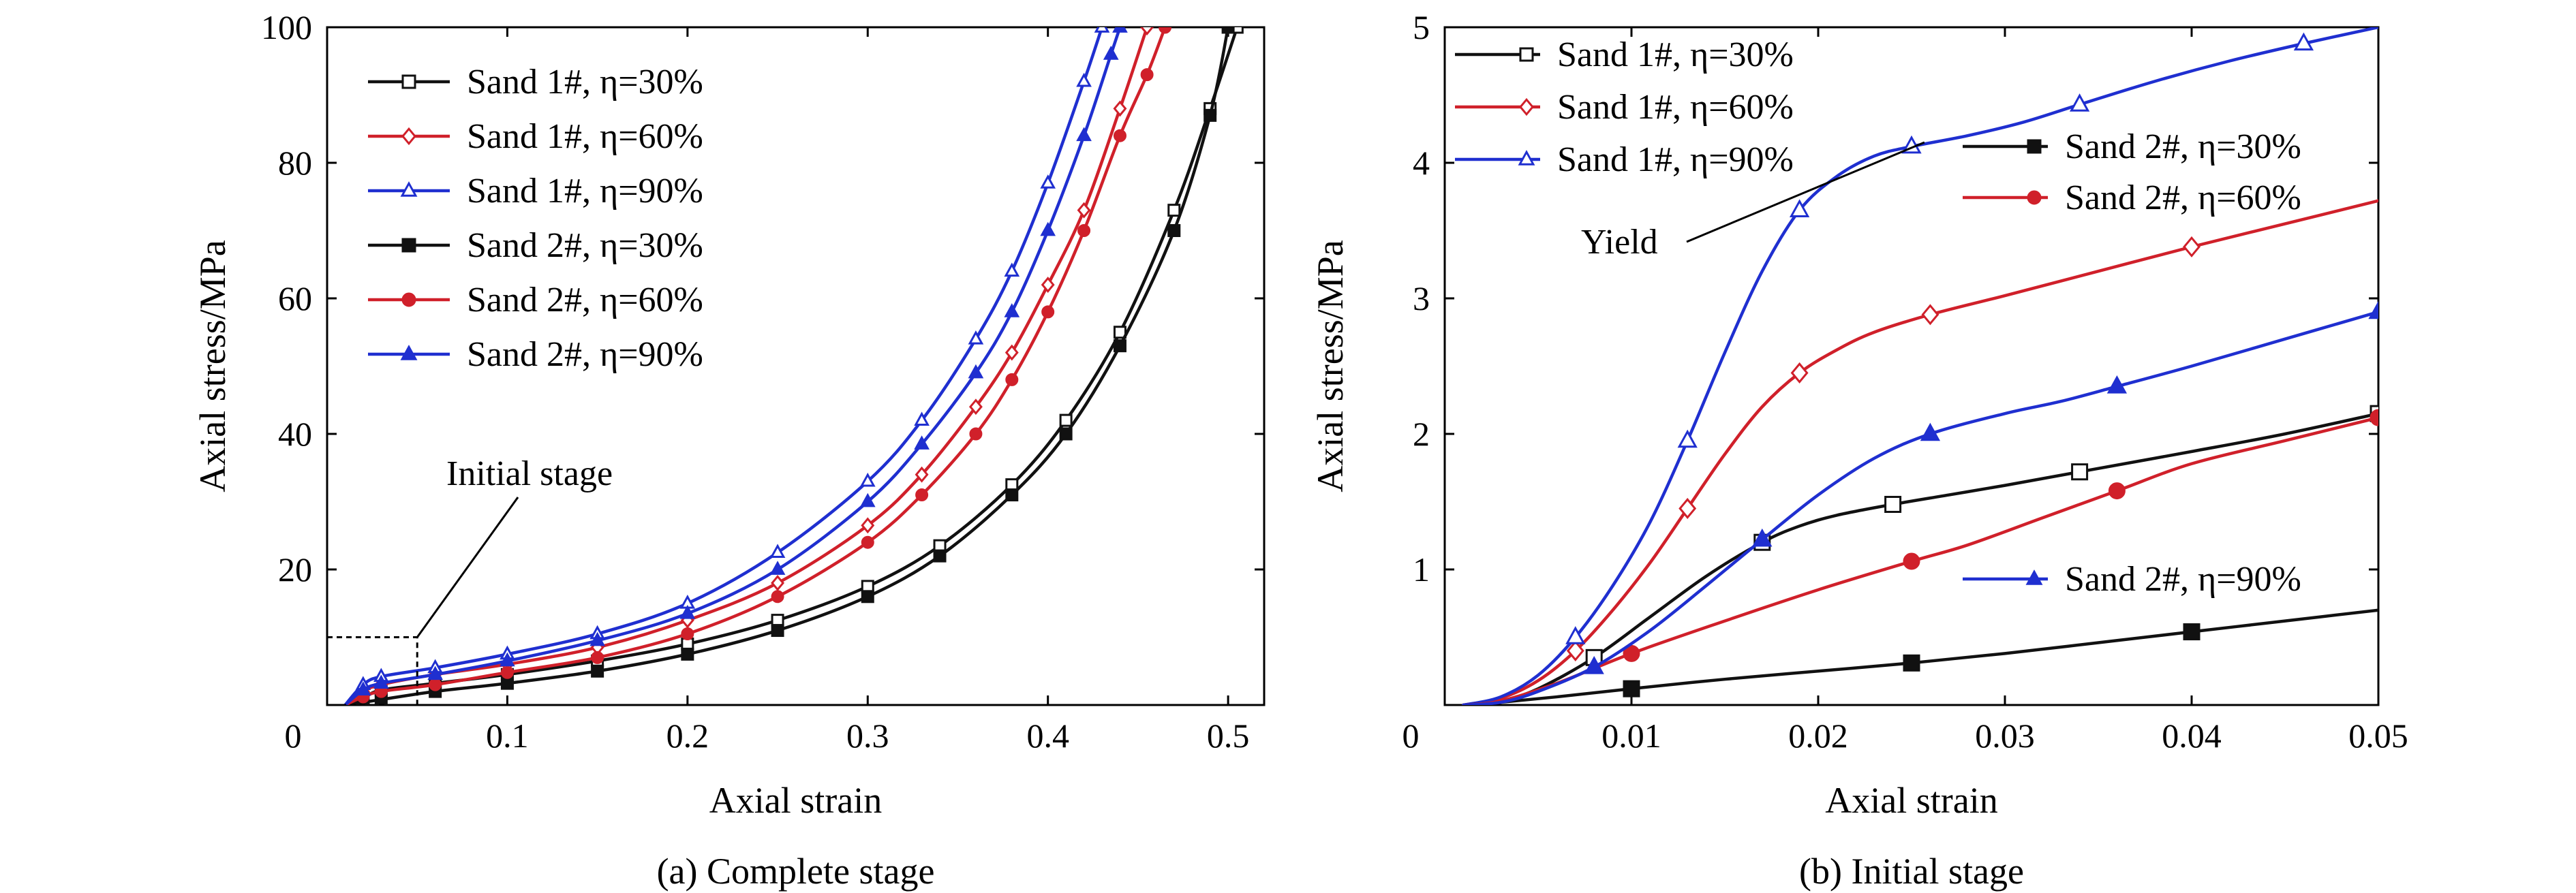 The image size is (2576, 893). I want to click on panel-caption: (a) Complete stage, so click(796, 872).